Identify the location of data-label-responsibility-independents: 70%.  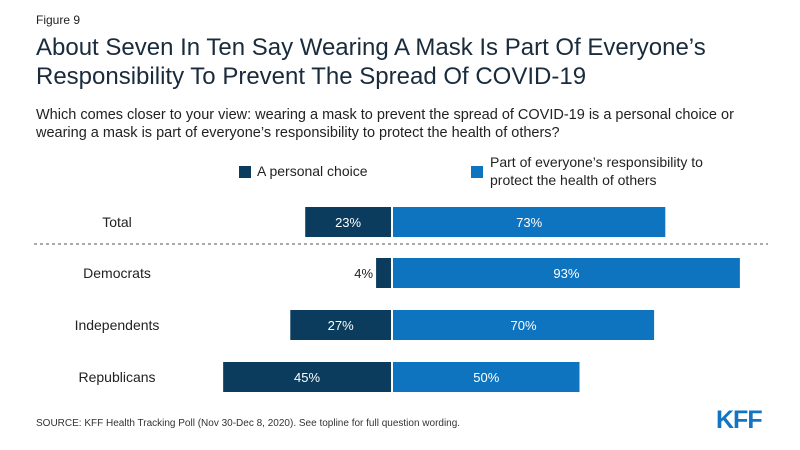
(524, 325).